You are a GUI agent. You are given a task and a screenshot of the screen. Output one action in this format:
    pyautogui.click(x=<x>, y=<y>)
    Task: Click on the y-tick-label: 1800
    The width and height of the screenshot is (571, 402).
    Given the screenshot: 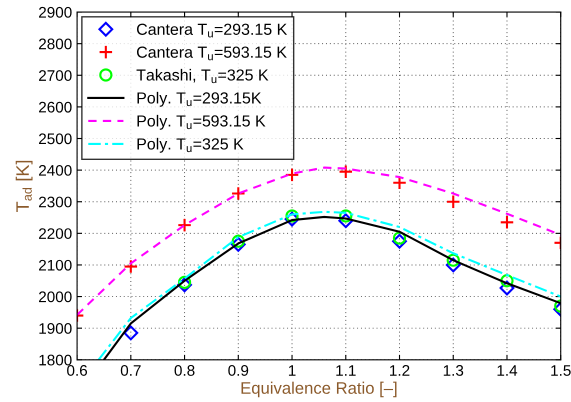 What is the action you would take?
    pyautogui.click(x=55, y=360)
    